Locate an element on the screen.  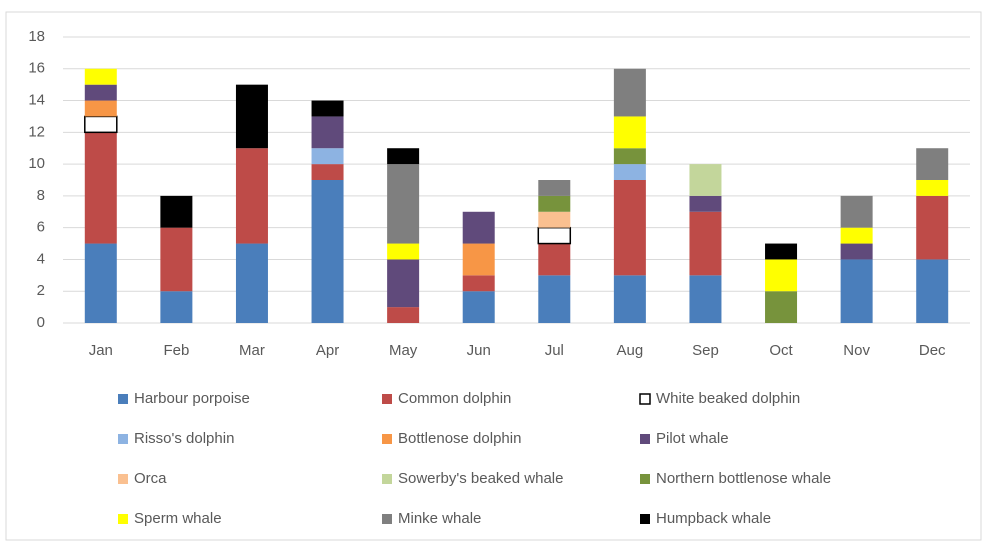
legend-label: White beaked dolphin is located at coordinates (728, 398).